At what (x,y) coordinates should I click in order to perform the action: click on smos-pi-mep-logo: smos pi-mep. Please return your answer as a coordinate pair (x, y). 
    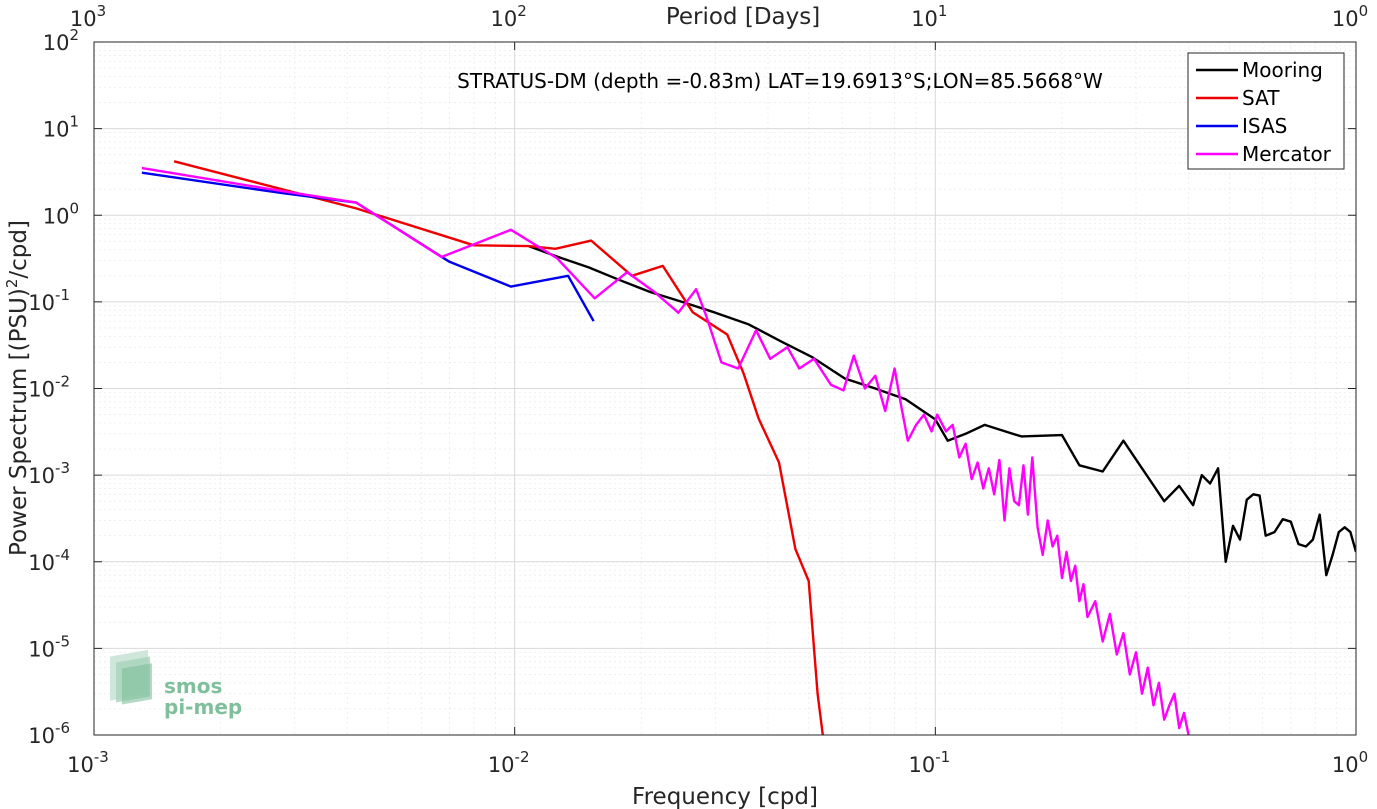
    Looking at the image, I should click on (176, 684).